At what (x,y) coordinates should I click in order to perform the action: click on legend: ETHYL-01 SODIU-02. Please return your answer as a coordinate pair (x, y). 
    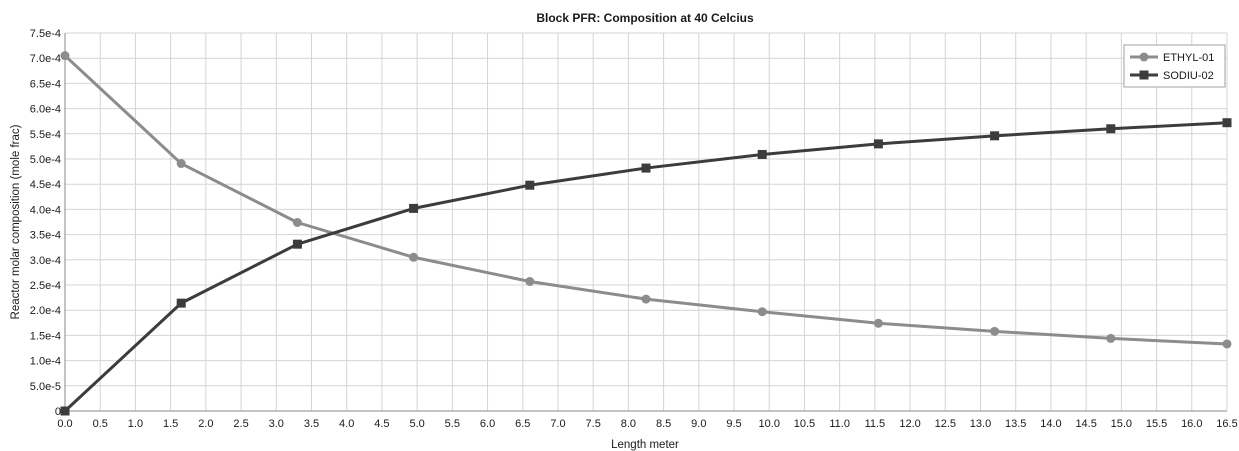
    Looking at the image, I should click on (1174, 66).